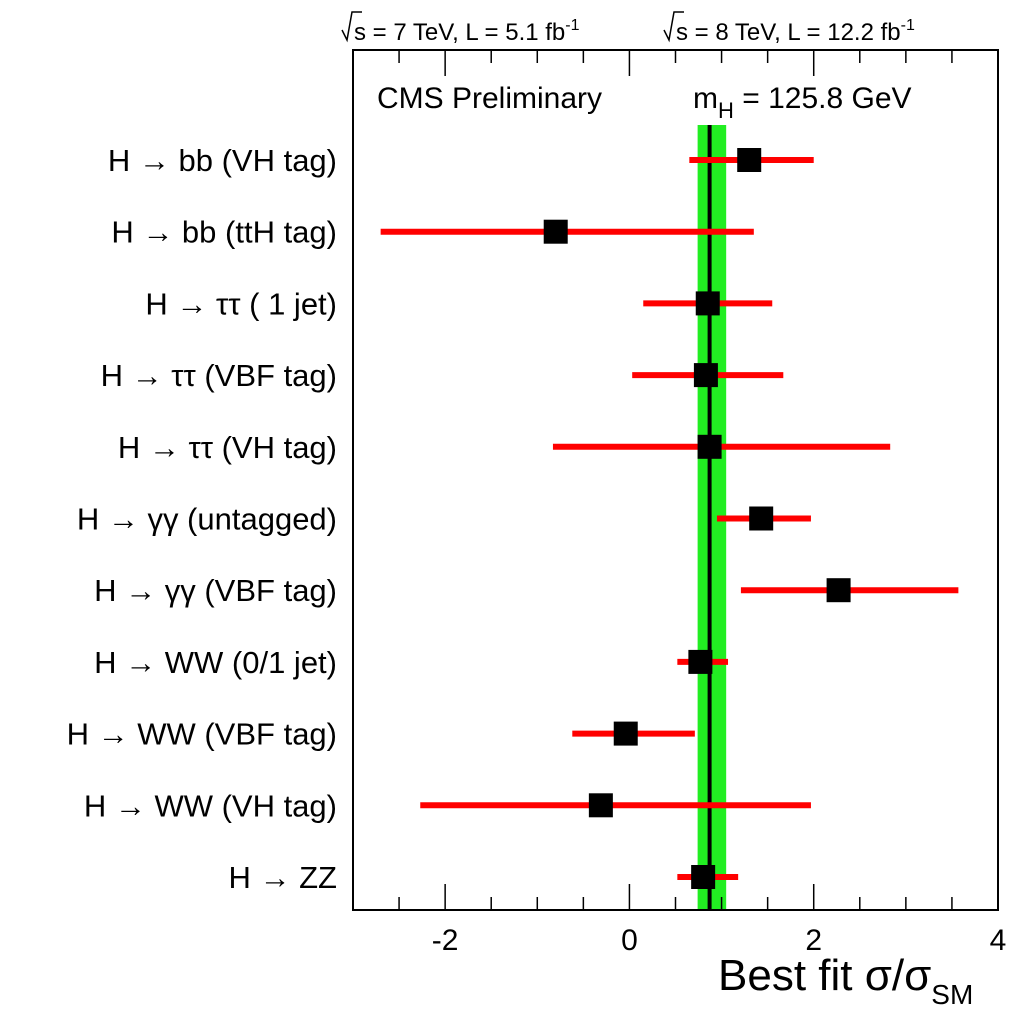 This screenshot has height=1016, width=1009. What do you see at coordinates (467, 31) in the screenshot?
I see `lumi-7tev-label: s = 7 TeV, L = 5.1 fb-1` at bounding box center [467, 31].